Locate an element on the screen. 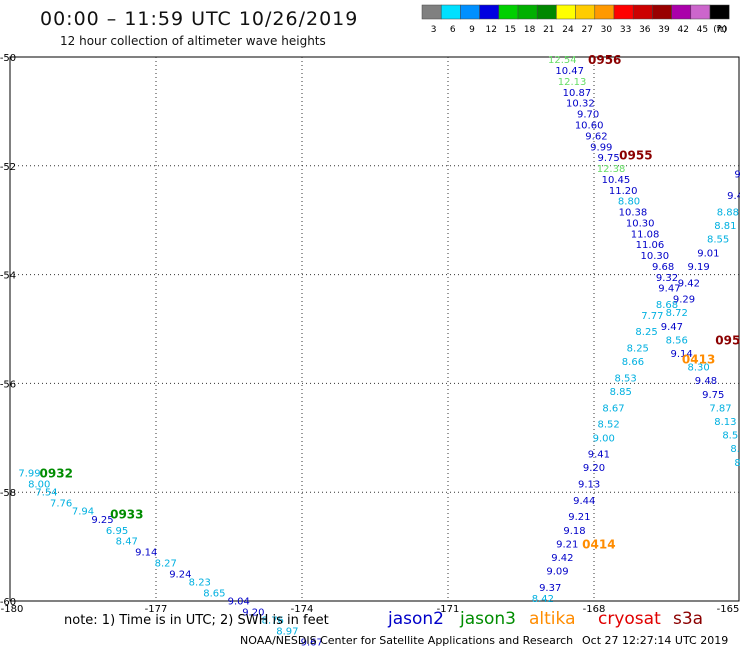 This screenshot has width=740, height=650. satellite-legend-altika: altika is located at coordinates (552, 619).